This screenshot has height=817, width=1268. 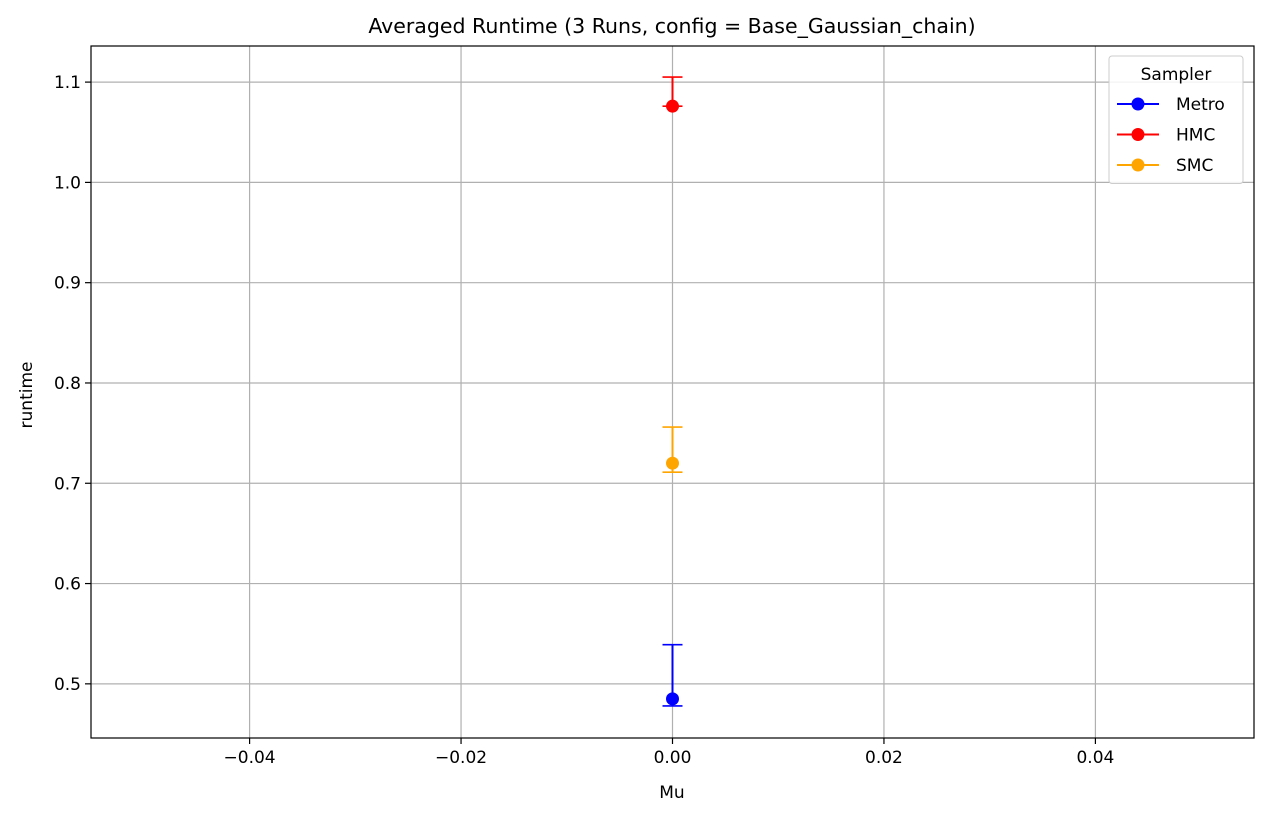 I want to click on y-tick-label: 1.1, so click(x=67, y=83).